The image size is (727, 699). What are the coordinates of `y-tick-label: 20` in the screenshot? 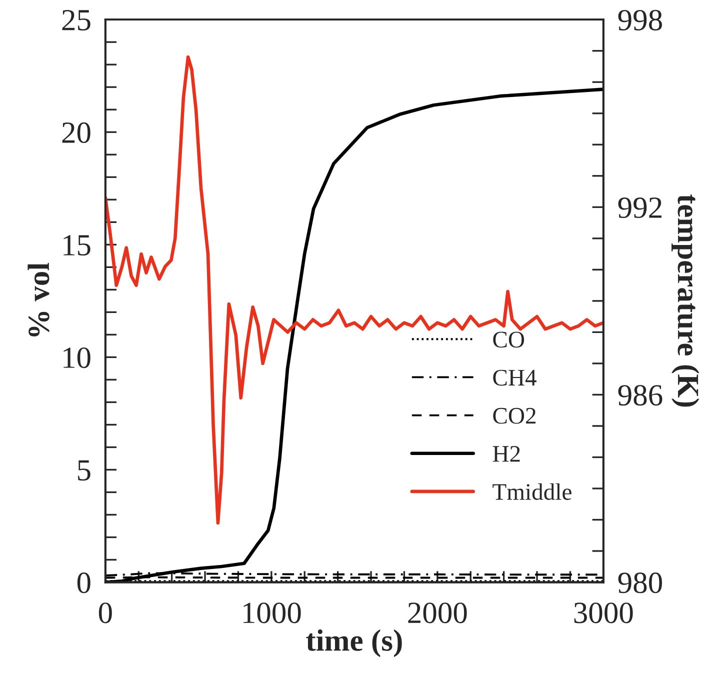 It's located at (76, 133).